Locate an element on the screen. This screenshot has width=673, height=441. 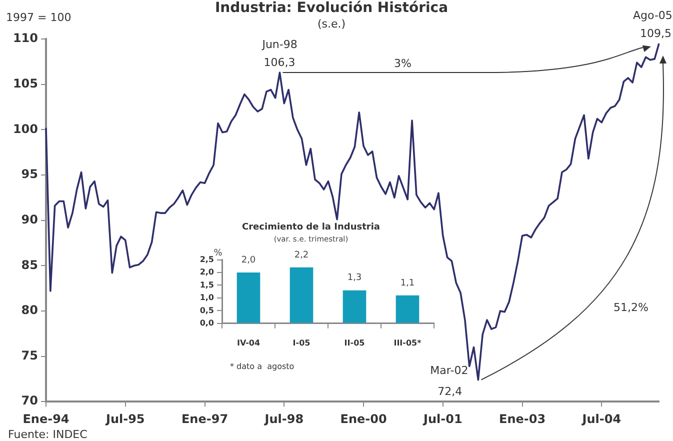
x-tick-label: I-05 is located at coordinates (301, 343).